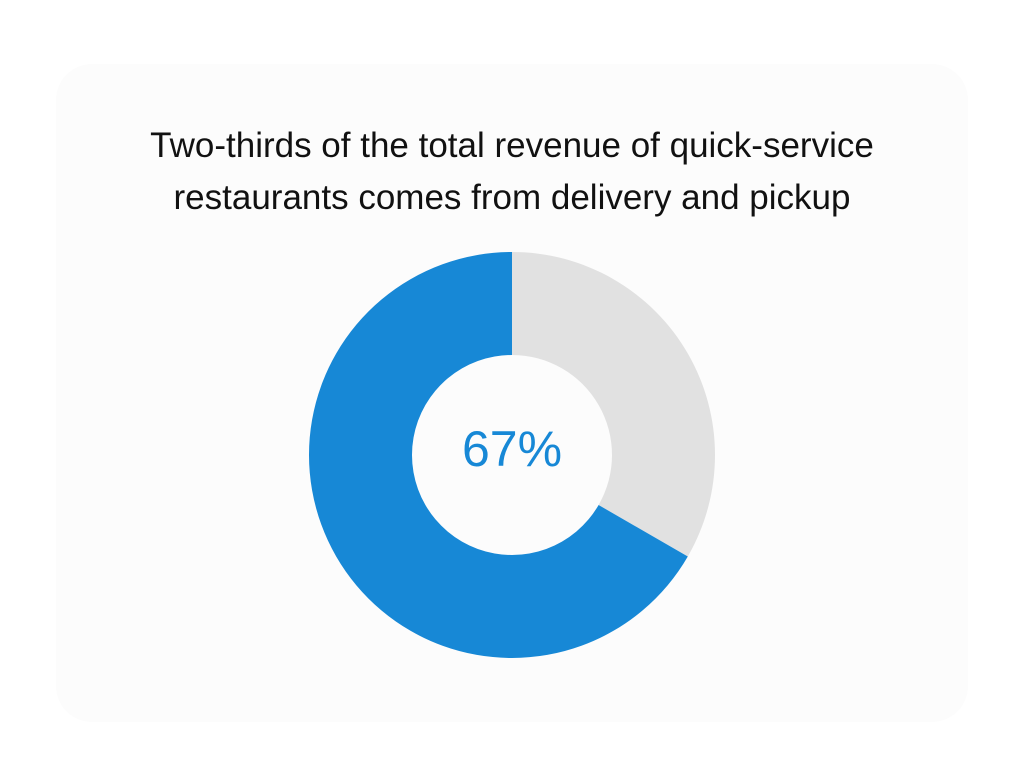  What do you see at coordinates (512, 449) in the screenshot?
I see `center-percentage: 67%` at bounding box center [512, 449].